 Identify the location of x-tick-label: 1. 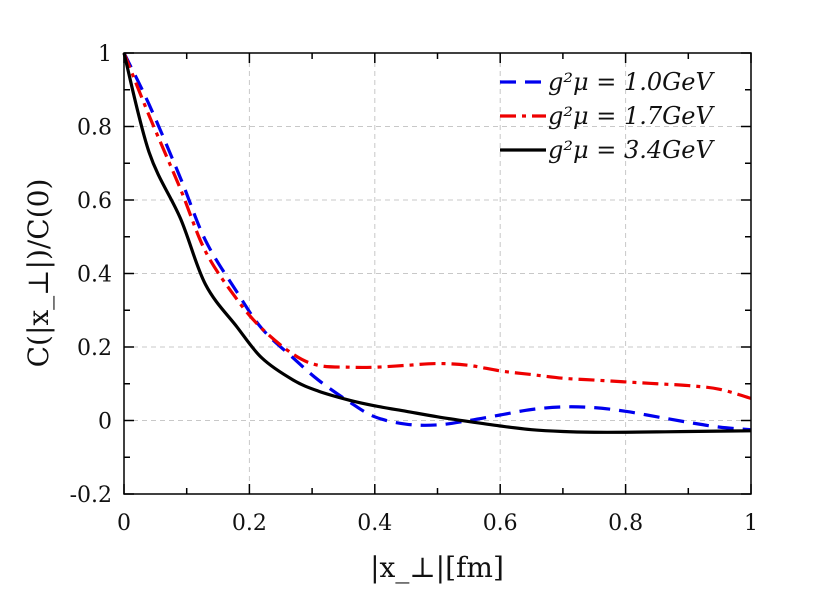
(751, 523).